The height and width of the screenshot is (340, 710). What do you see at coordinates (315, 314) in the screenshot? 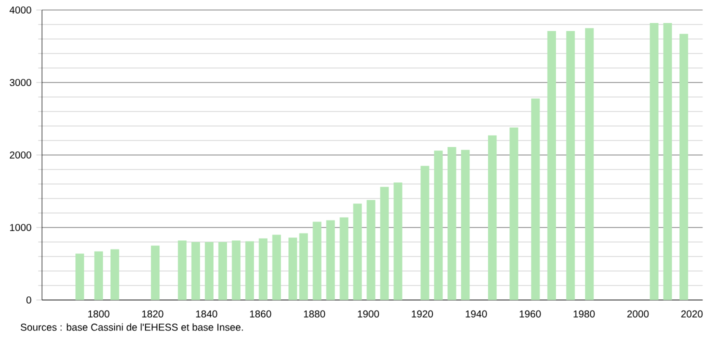
I see `x-tick-label: 1880` at bounding box center [315, 314].